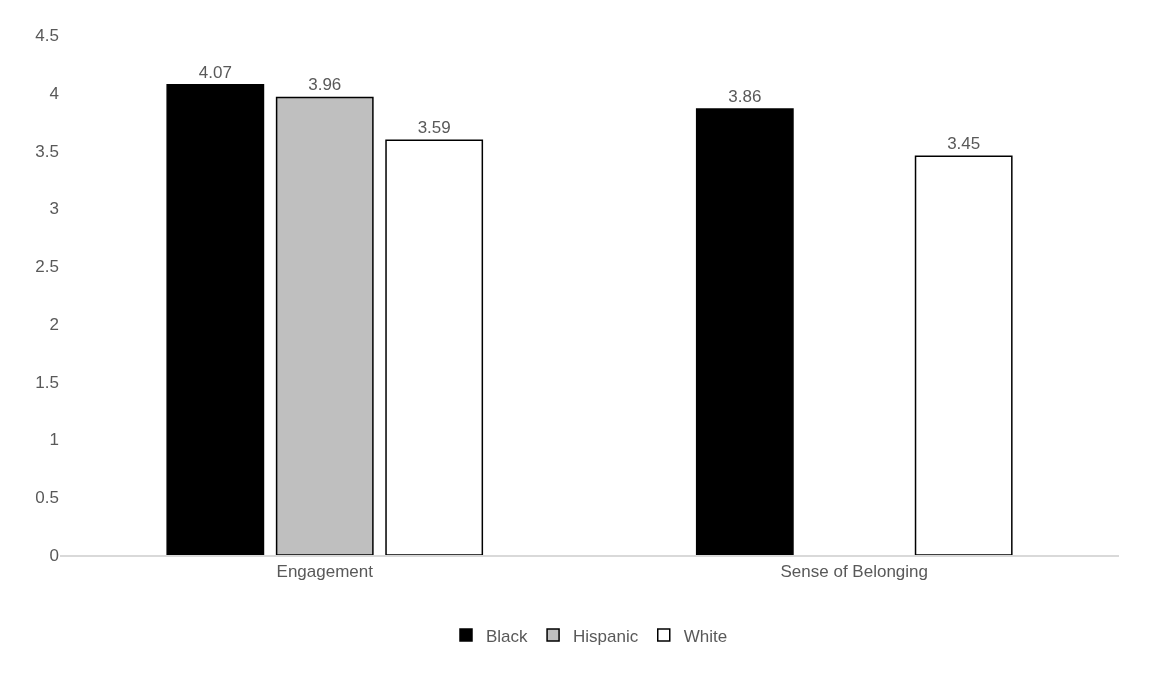 Image resolution: width=1149 pixels, height=675 pixels. I want to click on legend-label: White, so click(705, 636).